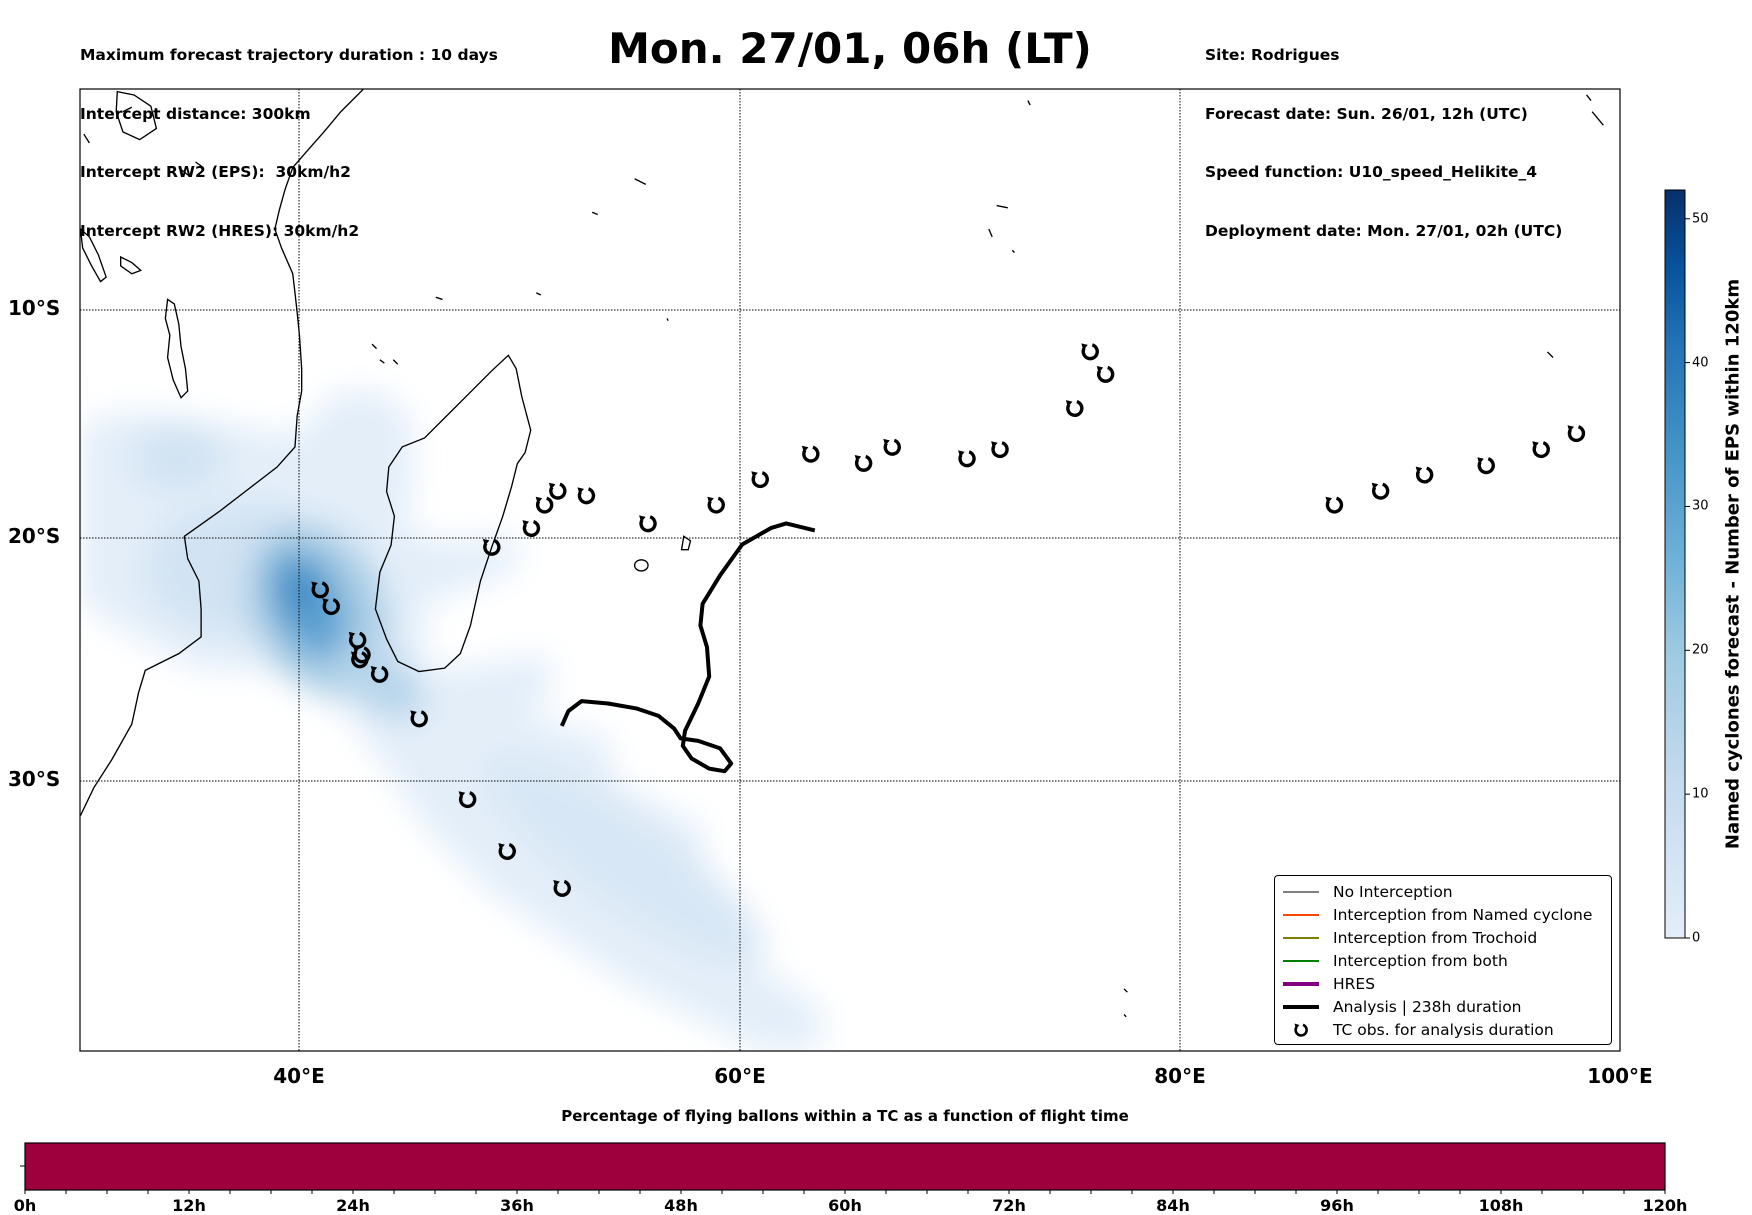  Describe the element at coordinates (1687, 578) in the screenshot. I see `colorbar-ticks` at that location.